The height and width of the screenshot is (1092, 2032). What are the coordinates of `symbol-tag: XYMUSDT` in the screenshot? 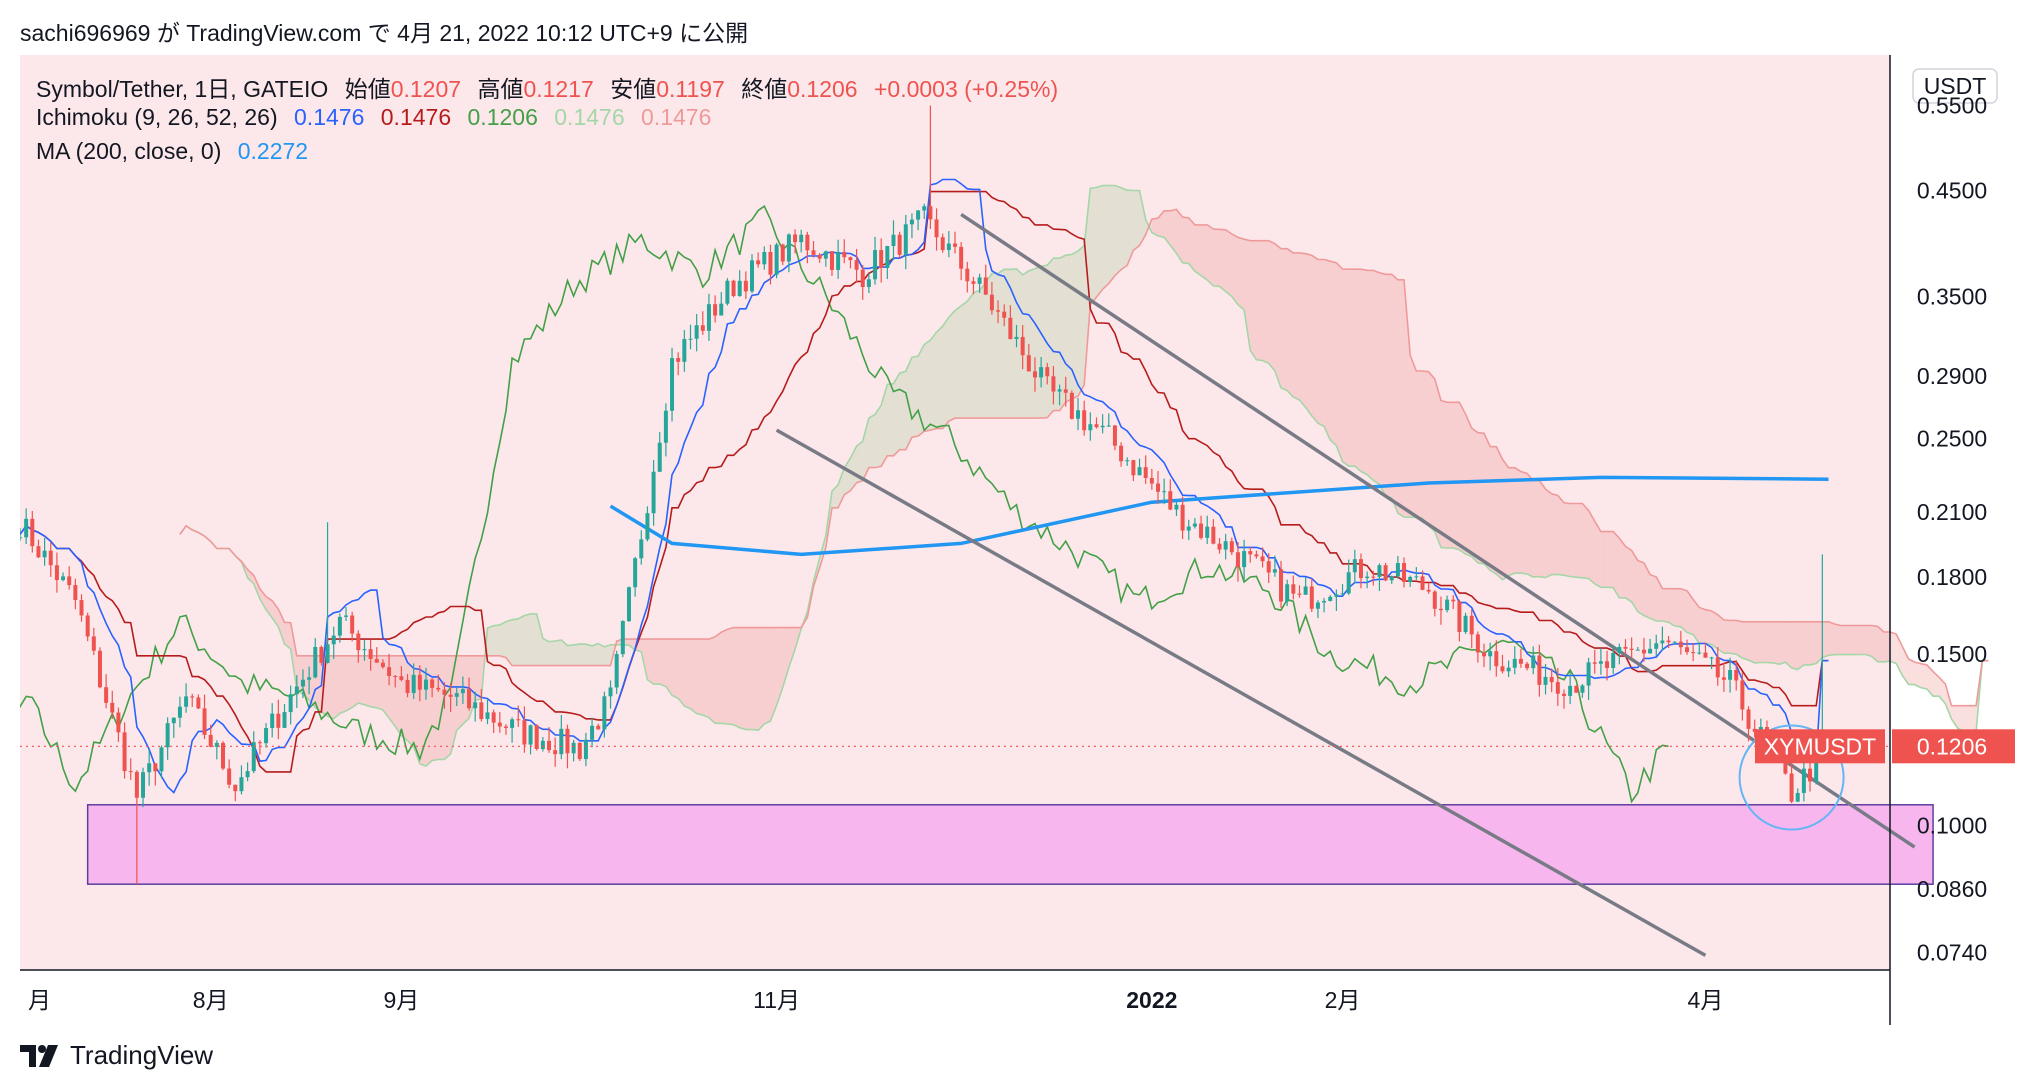 It's located at (1820, 746).